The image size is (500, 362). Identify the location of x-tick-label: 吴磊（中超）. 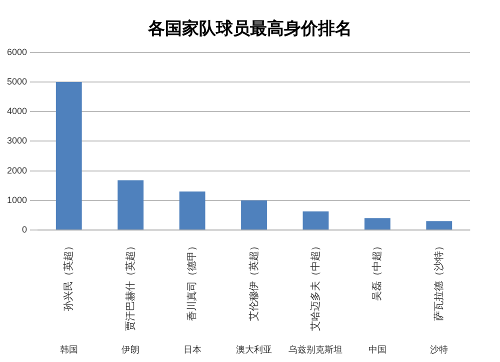
(377, 271).